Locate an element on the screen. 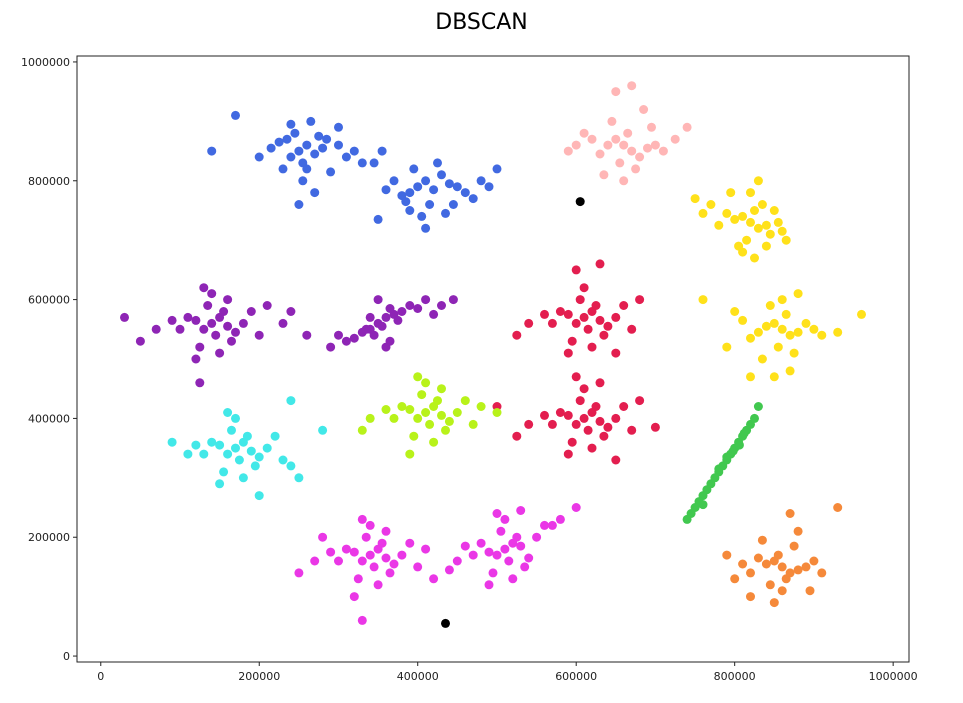 This screenshot has height=703, width=963. x-tick-label: 400000 is located at coordinates (418, 676).